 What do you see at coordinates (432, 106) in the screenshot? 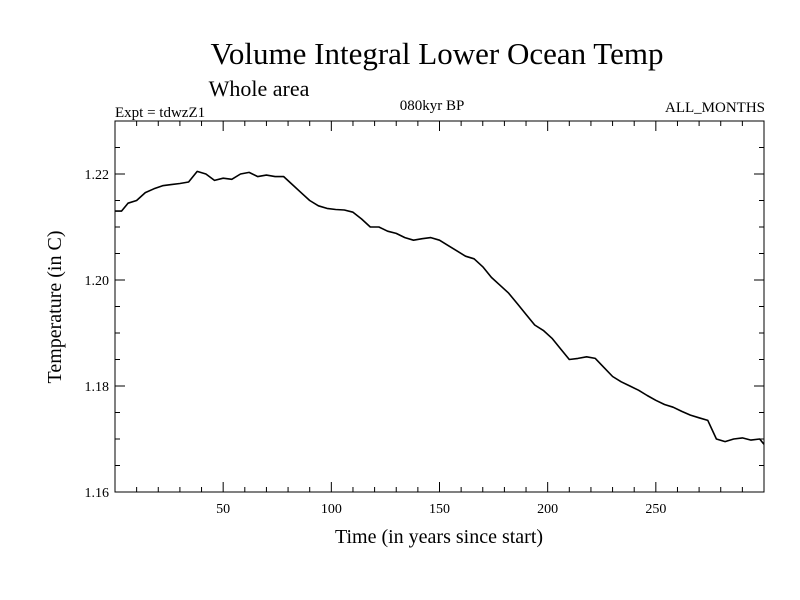
I see `period-label: 080kyr BP` at bounding box center [432, 106].